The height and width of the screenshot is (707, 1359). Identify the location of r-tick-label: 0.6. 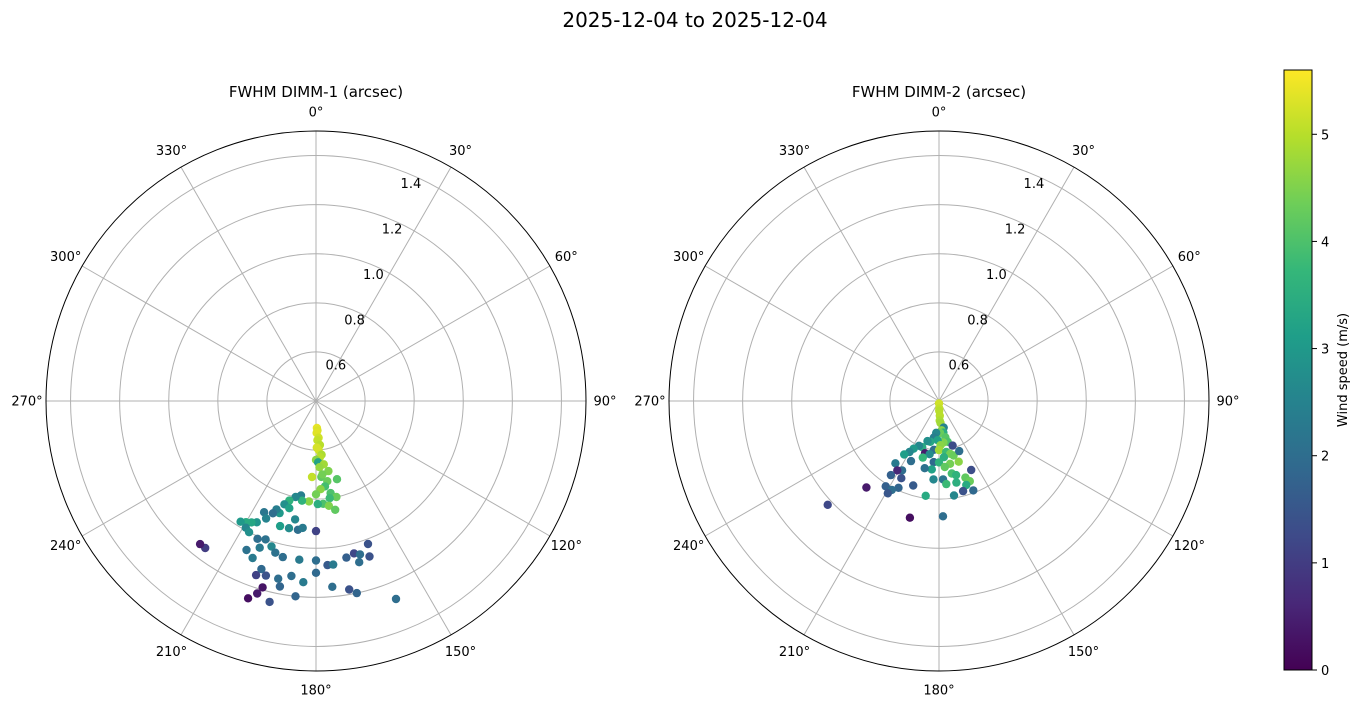
(335, 366).